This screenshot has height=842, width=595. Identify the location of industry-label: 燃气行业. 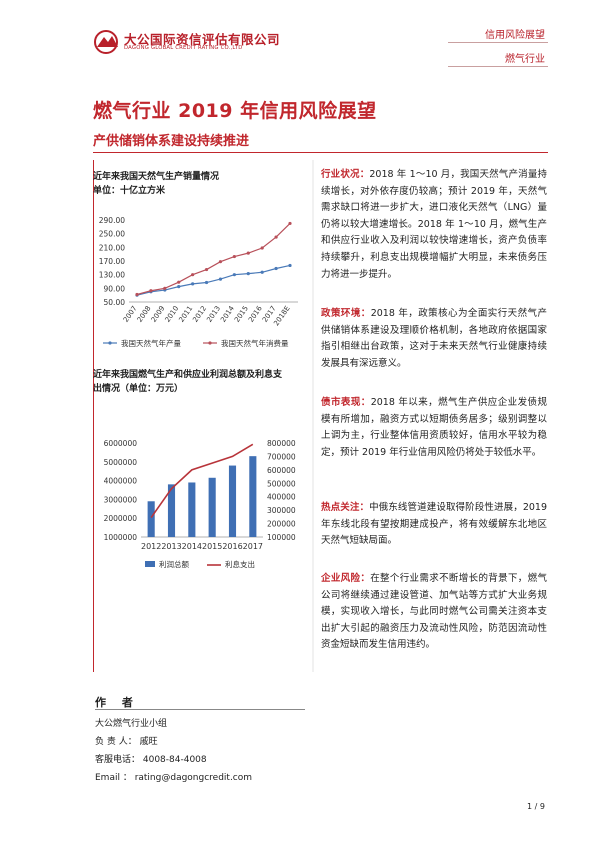
(525, 59).